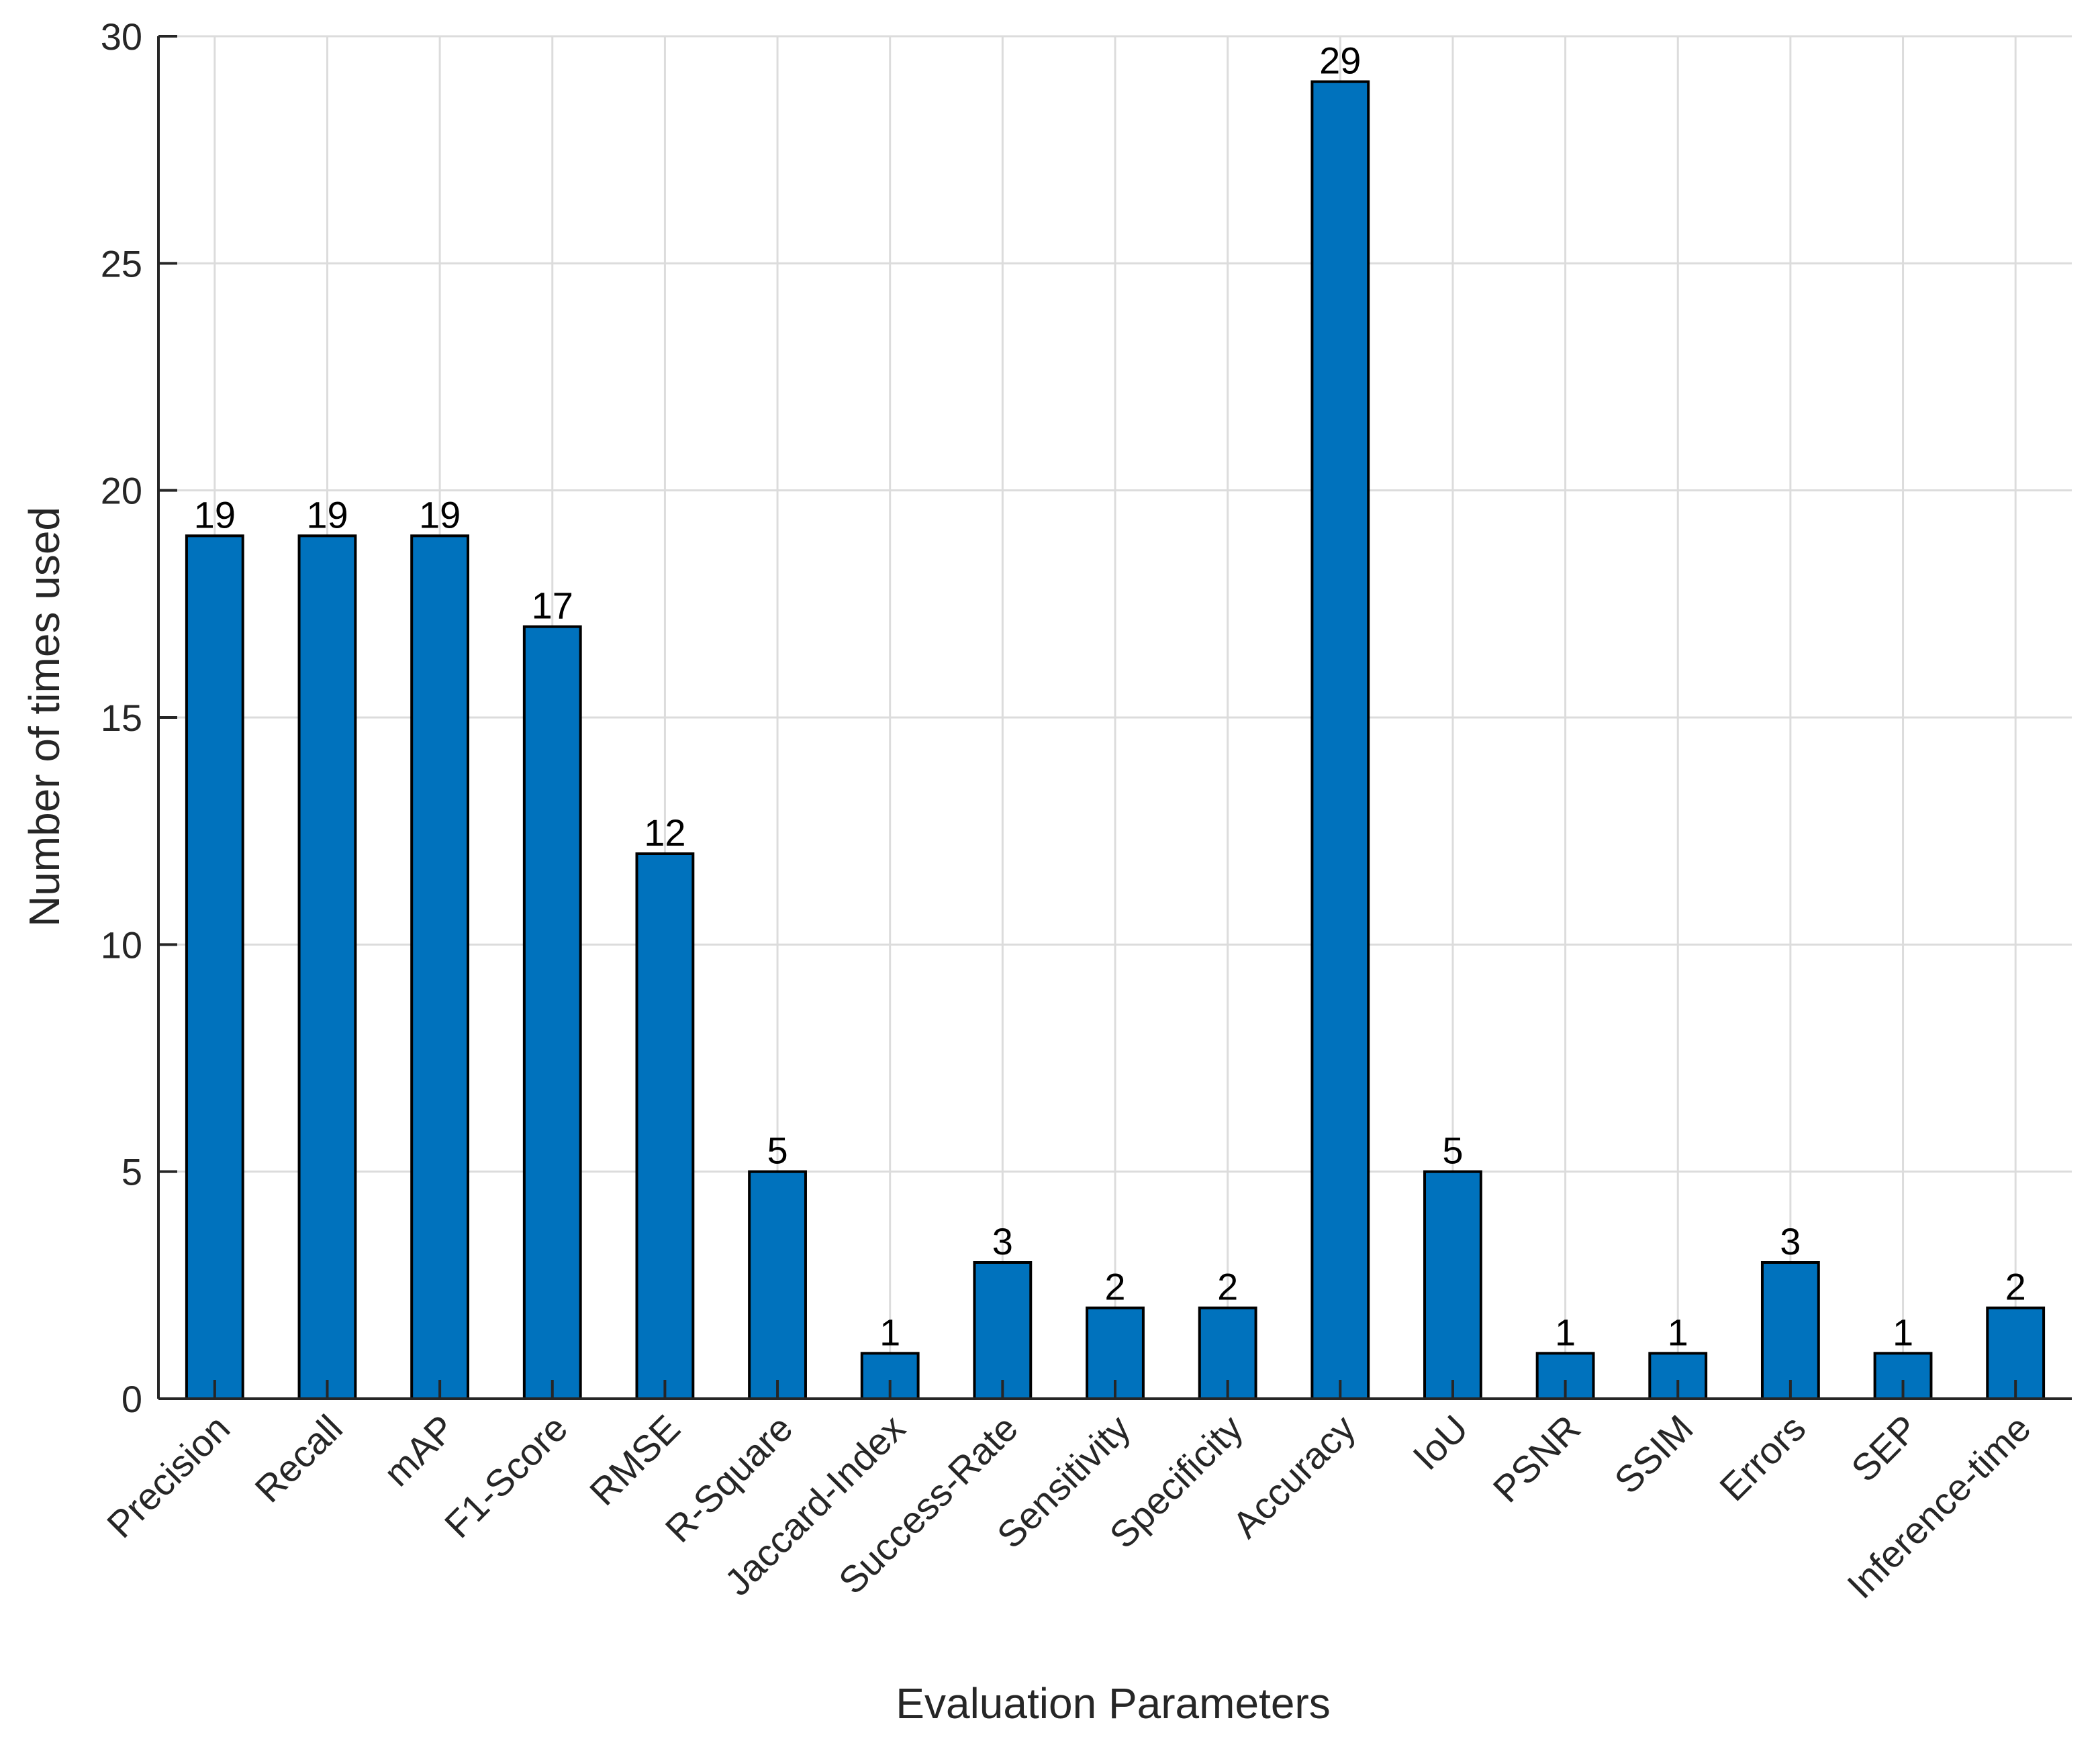 The width and height of the screenshot is (2100, 1741). I want to click on y-tick-label: 20, so click(121, 491).